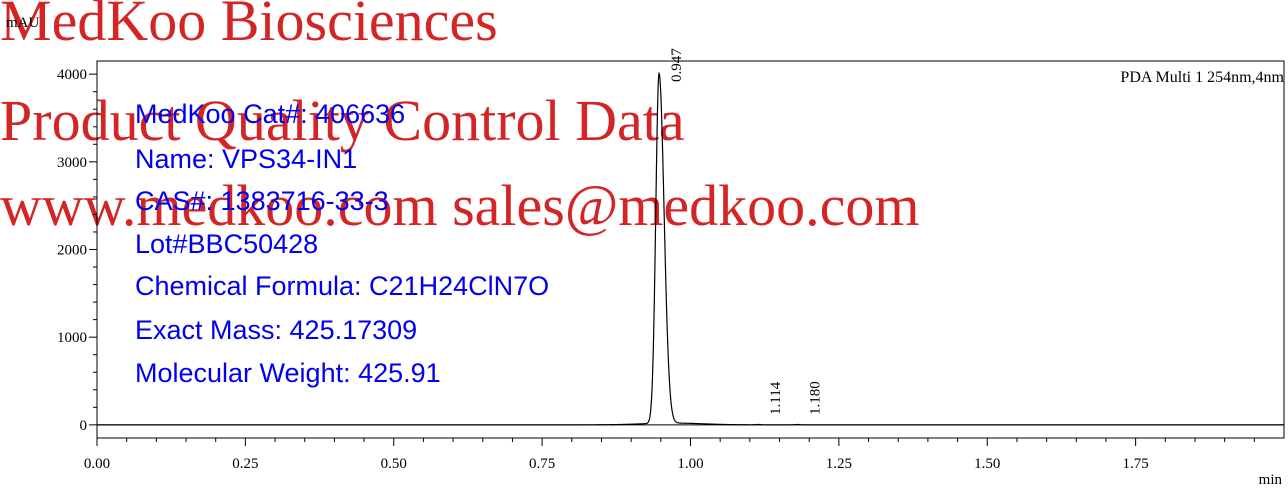 This screenshot has width=1288, height=497. I want to click on peak-label: 1.114, so click(776, 398).